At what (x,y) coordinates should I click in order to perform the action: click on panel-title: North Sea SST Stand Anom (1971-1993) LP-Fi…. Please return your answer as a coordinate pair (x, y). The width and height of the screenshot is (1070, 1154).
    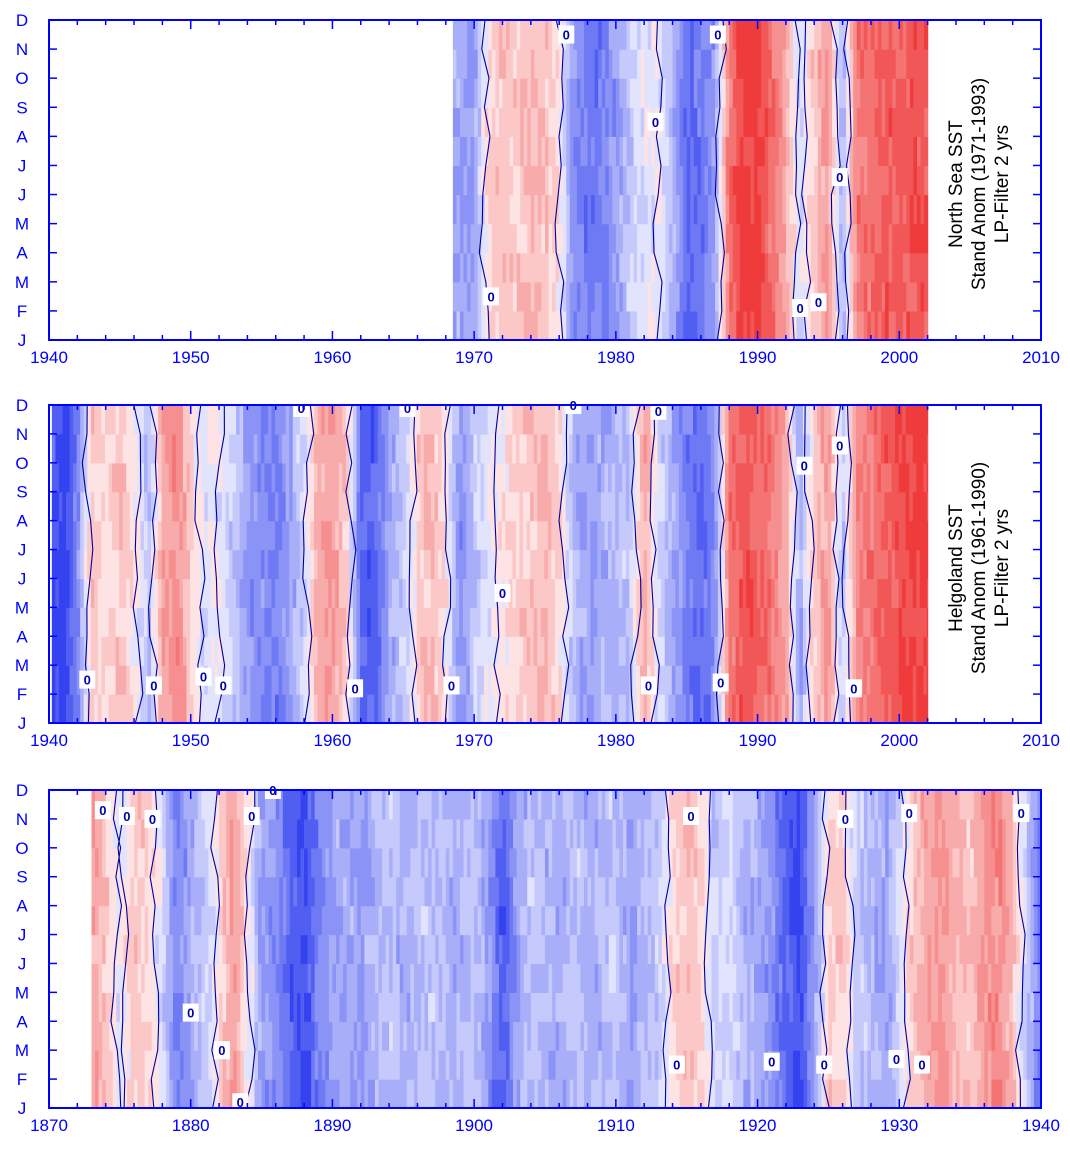
    Looking at the image, I should click on (979, 184).